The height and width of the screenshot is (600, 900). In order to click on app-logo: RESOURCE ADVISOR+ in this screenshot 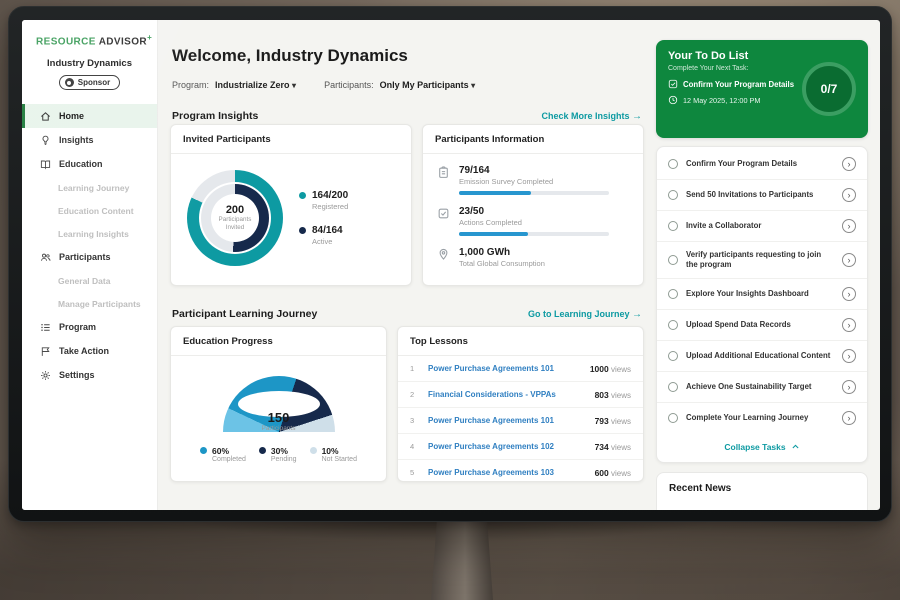, I will do `click(96, 40)`.